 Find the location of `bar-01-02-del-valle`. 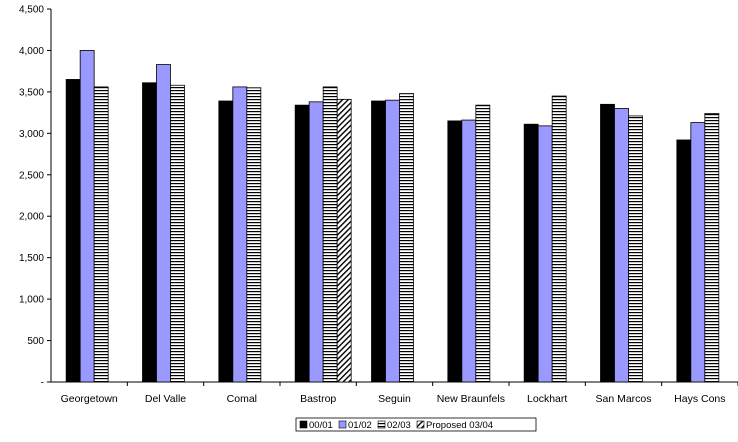

bar-01-02-del-valle is located at coordinates (163, 223).